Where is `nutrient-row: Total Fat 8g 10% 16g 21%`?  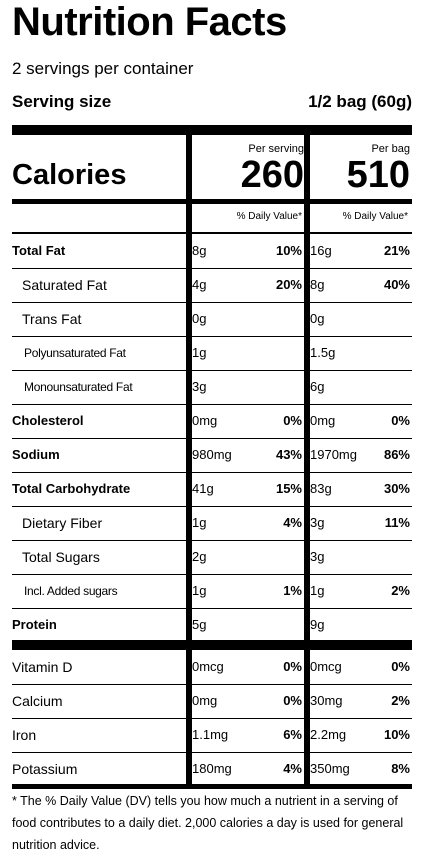 nutrient-row: Total Fat 8g 10% 16g 21% is located at coordinates (212, 251).